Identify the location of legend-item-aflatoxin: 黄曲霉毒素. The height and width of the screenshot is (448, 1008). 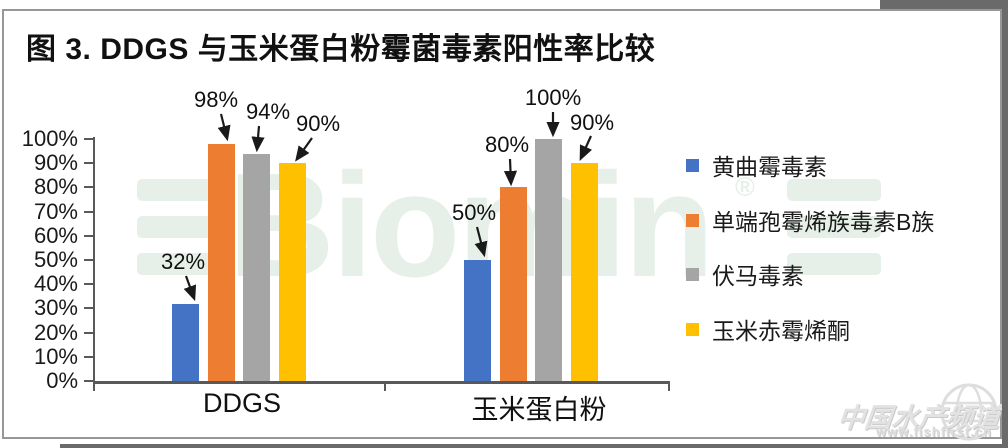
(756, 166).